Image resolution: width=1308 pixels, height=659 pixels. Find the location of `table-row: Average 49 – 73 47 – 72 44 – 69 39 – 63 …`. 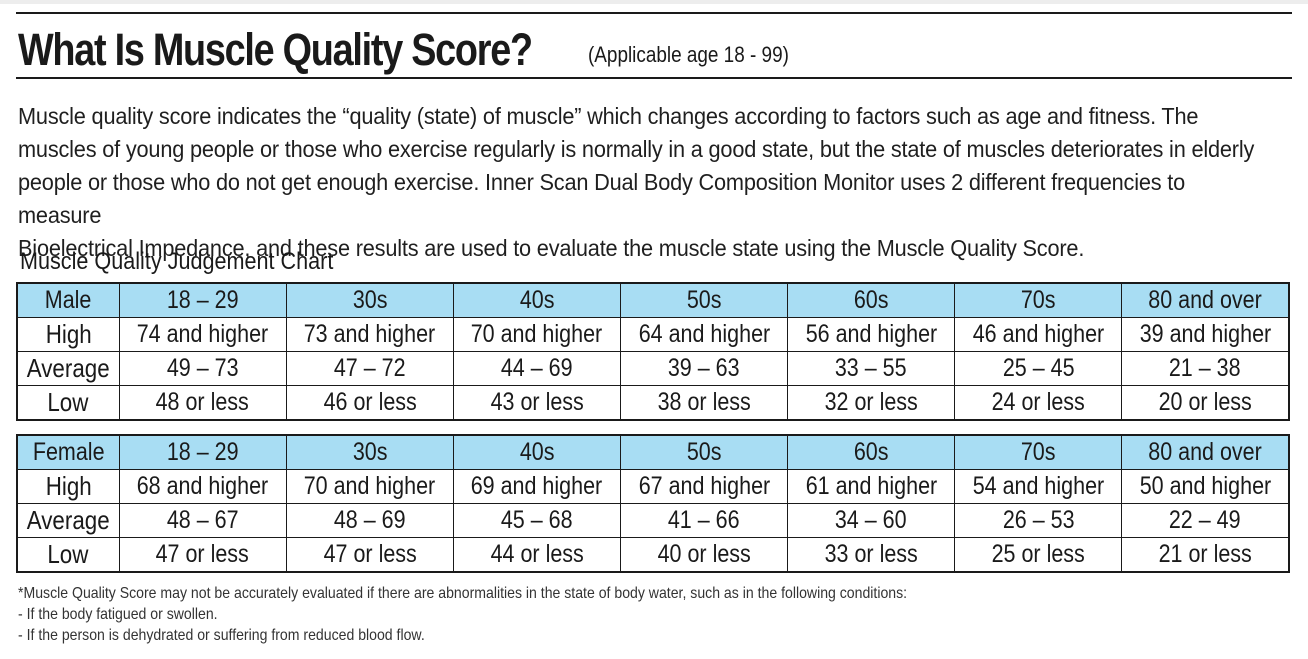

table-row: Average 49 – 73 47 – 72 44 – 69 39 – 63 … is located at coordinates (653, 368).